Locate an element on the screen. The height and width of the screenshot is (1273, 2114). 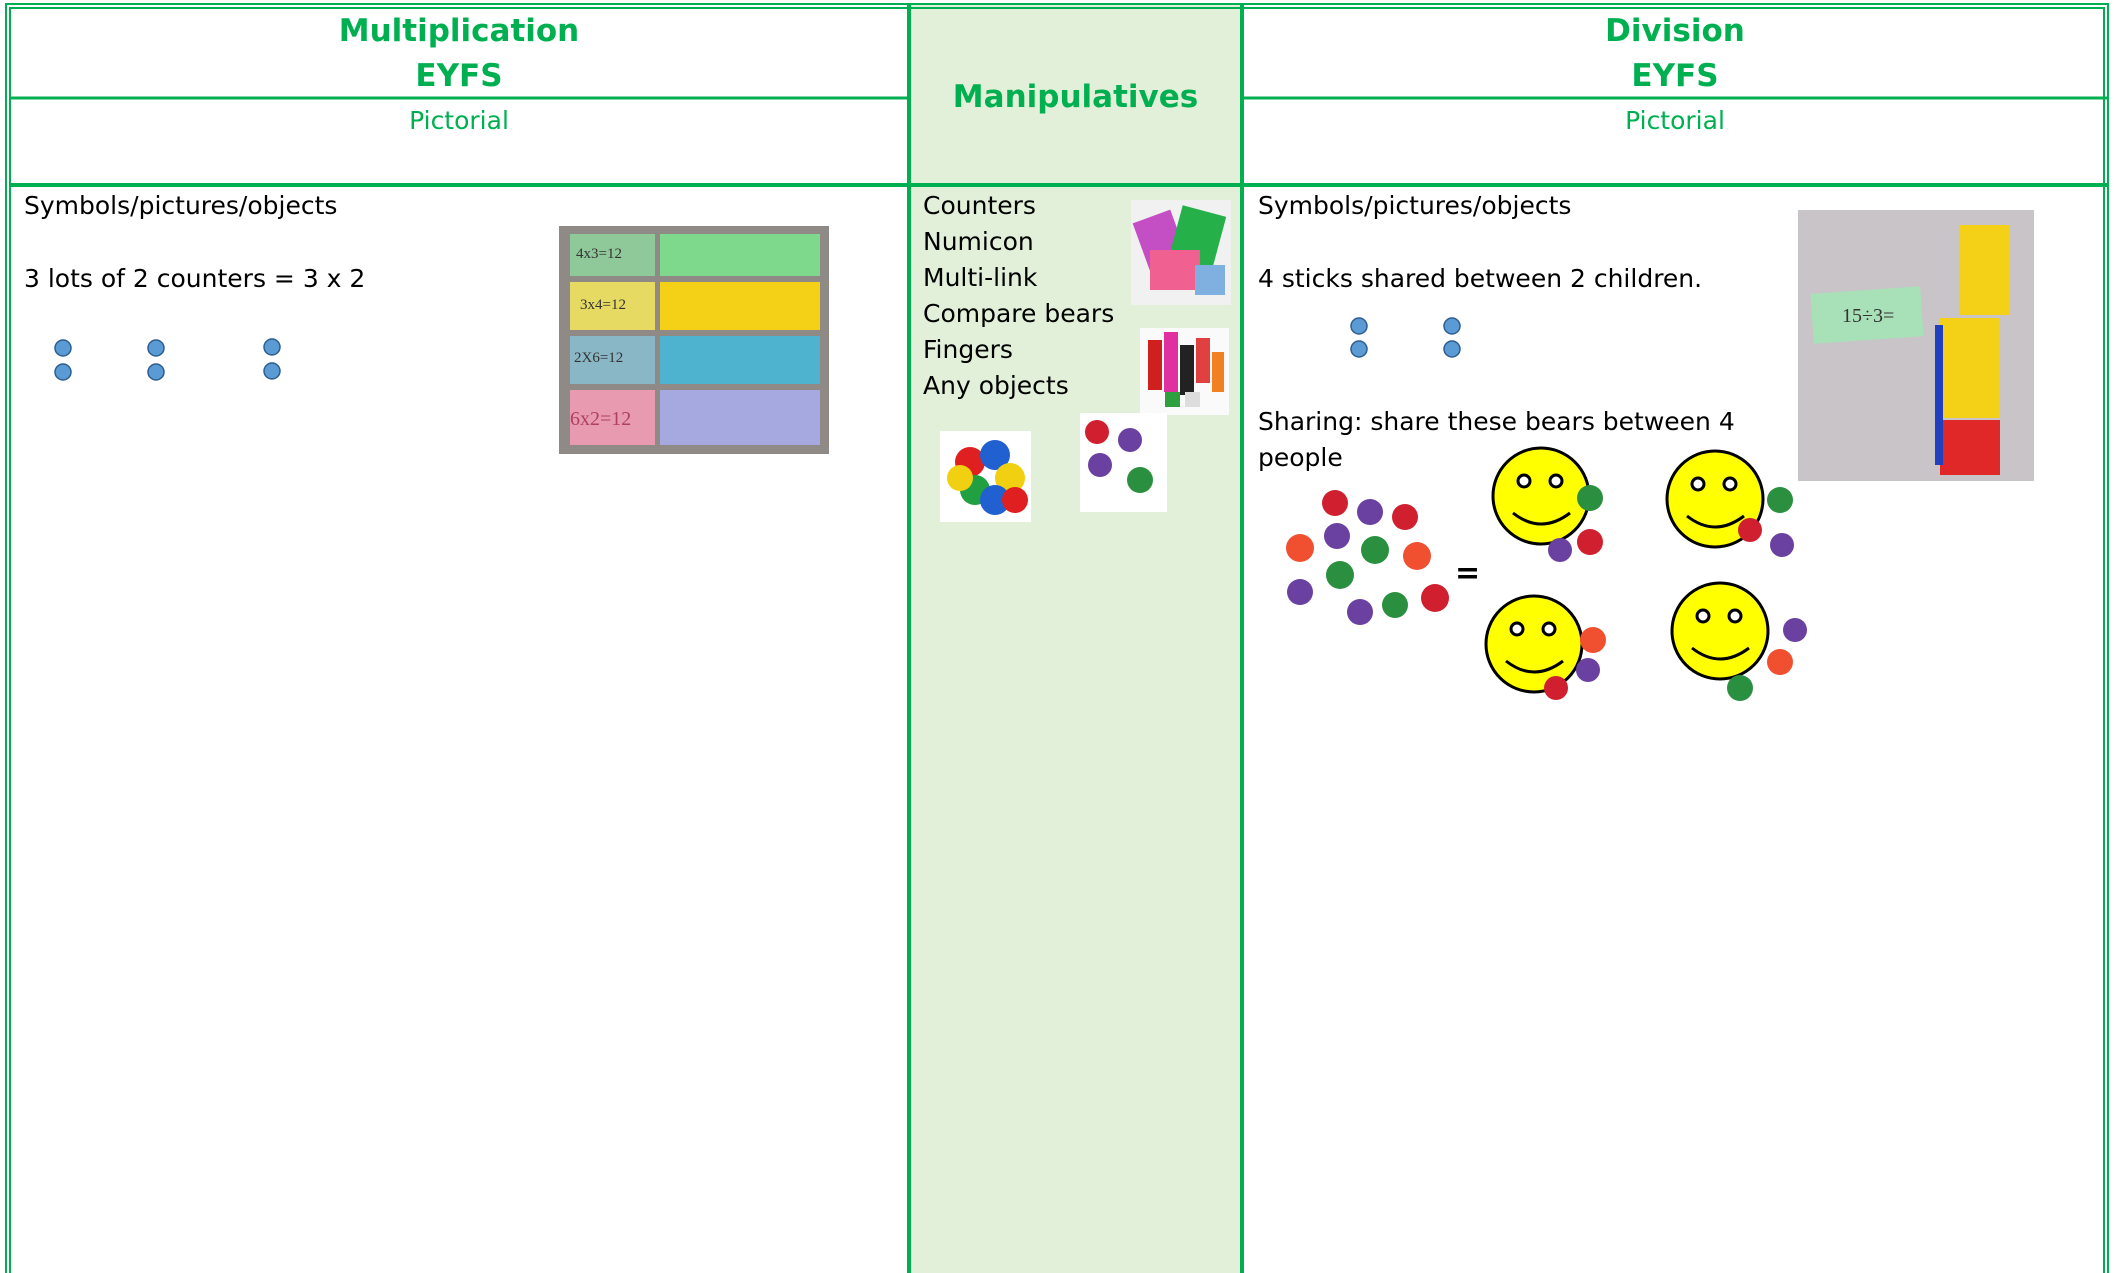
photo-card: 4x3=12 is located at coordinates (599, 254).